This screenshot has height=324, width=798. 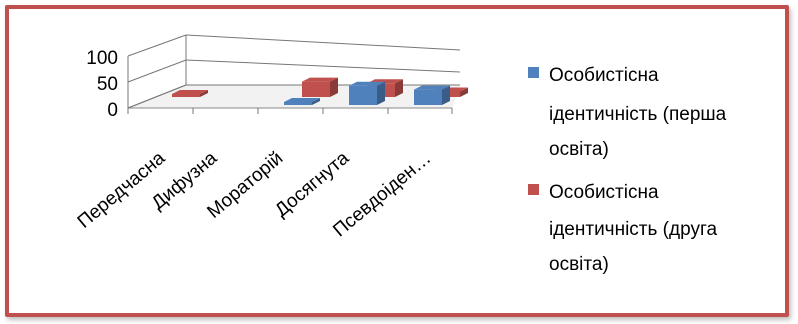 I want to click on x-axis-ticks, so click(x=290, y=111).